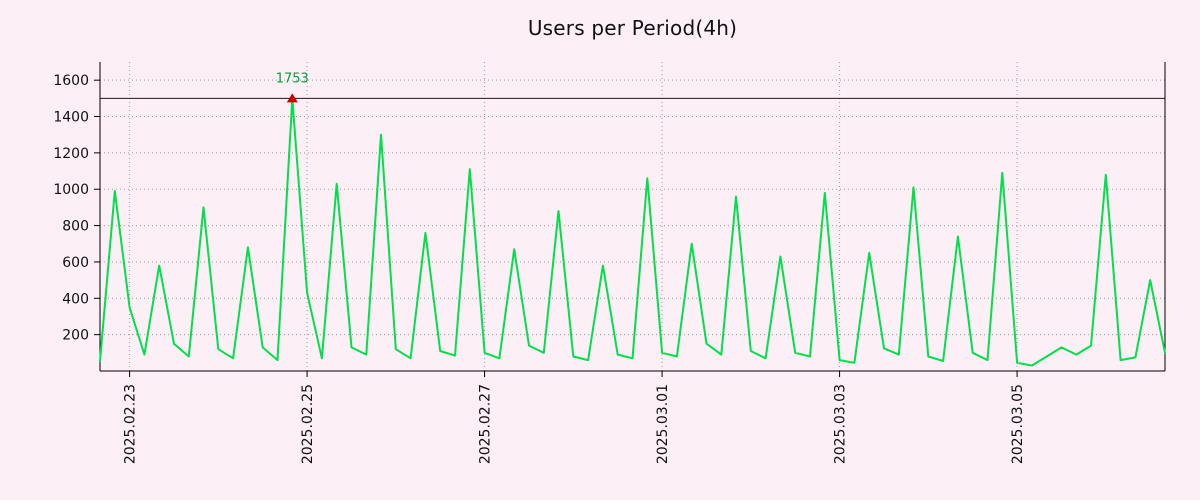  What do you see at coordinates (663, 424) in the screenshot?
I see `x-tick-label: 2025.03.01` at bounding box center [663, 424].